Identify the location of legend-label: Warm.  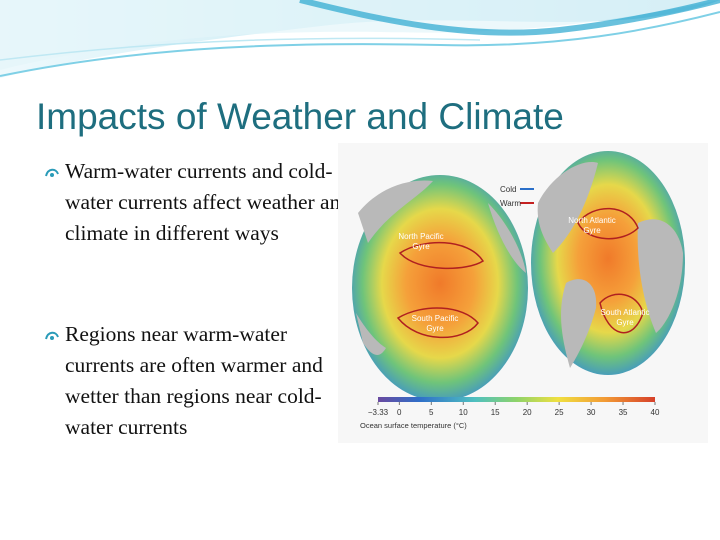
(510, 203).